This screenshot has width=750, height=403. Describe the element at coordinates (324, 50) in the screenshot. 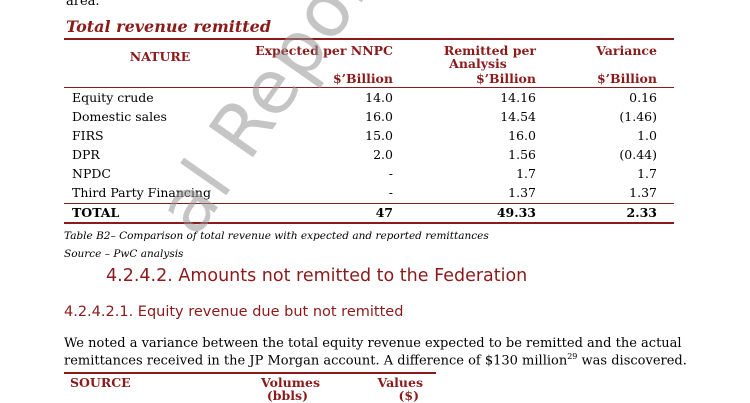

I see `header-expected: Expected per NNPC` at that location.